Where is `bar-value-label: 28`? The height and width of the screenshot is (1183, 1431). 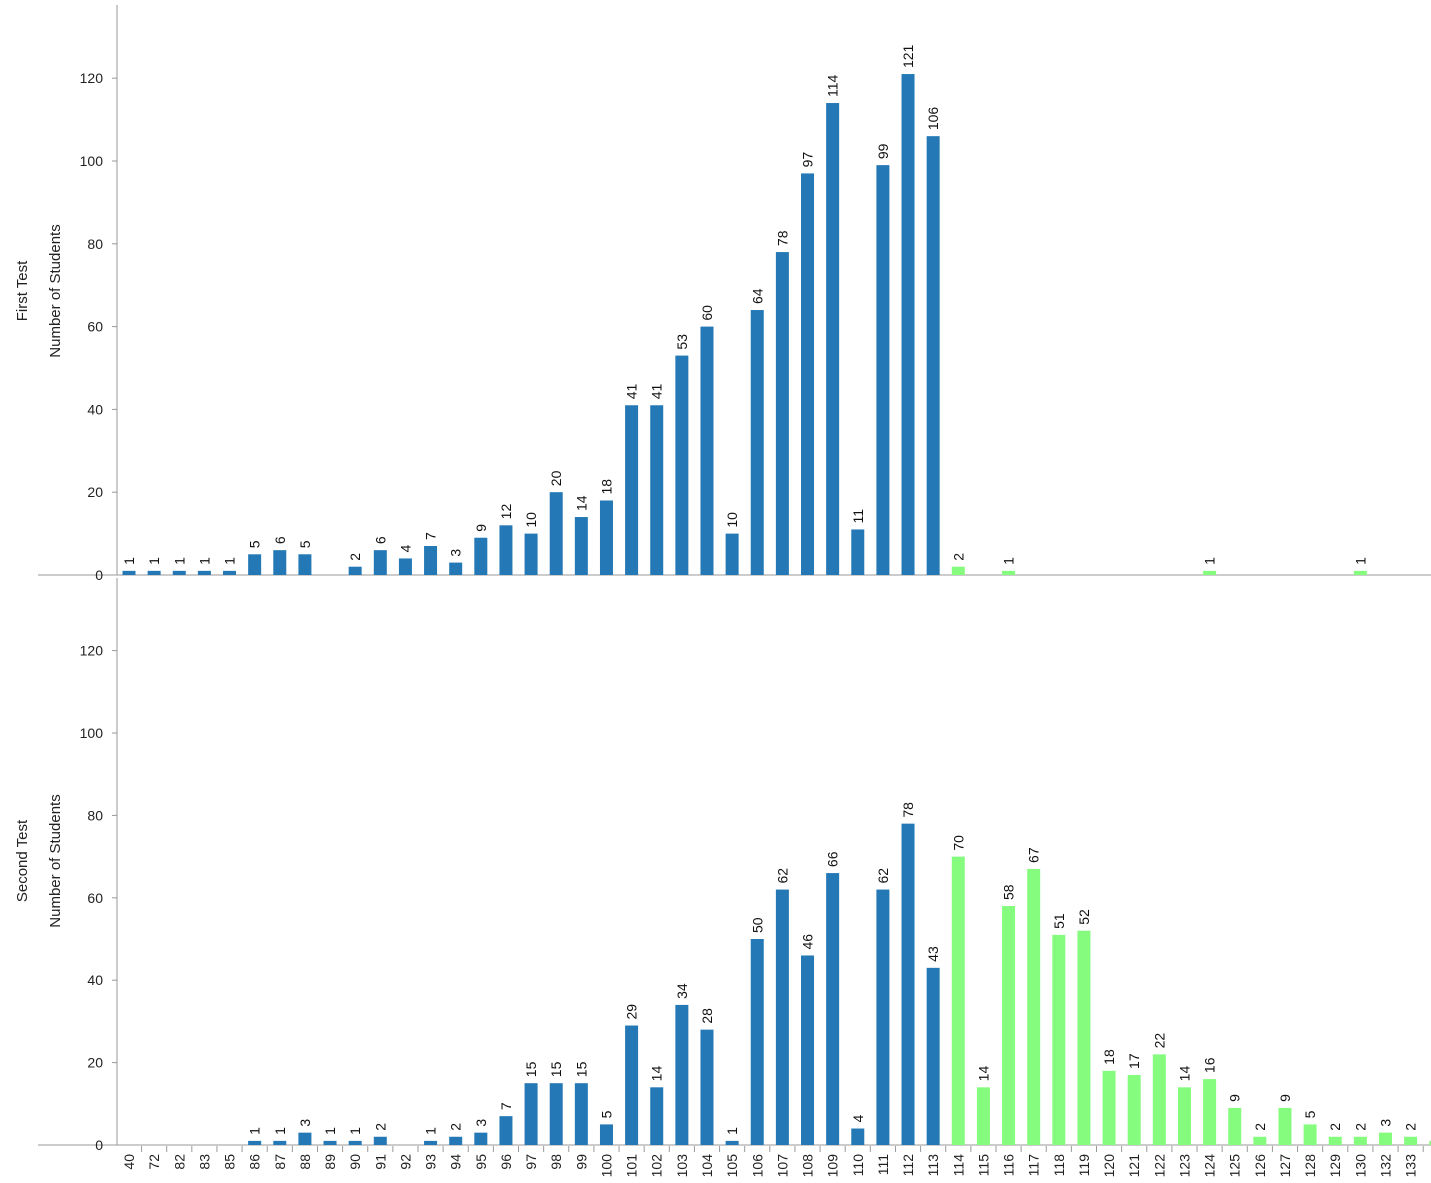
bar-value-label: 28 is located at coordinates (707, 1016).